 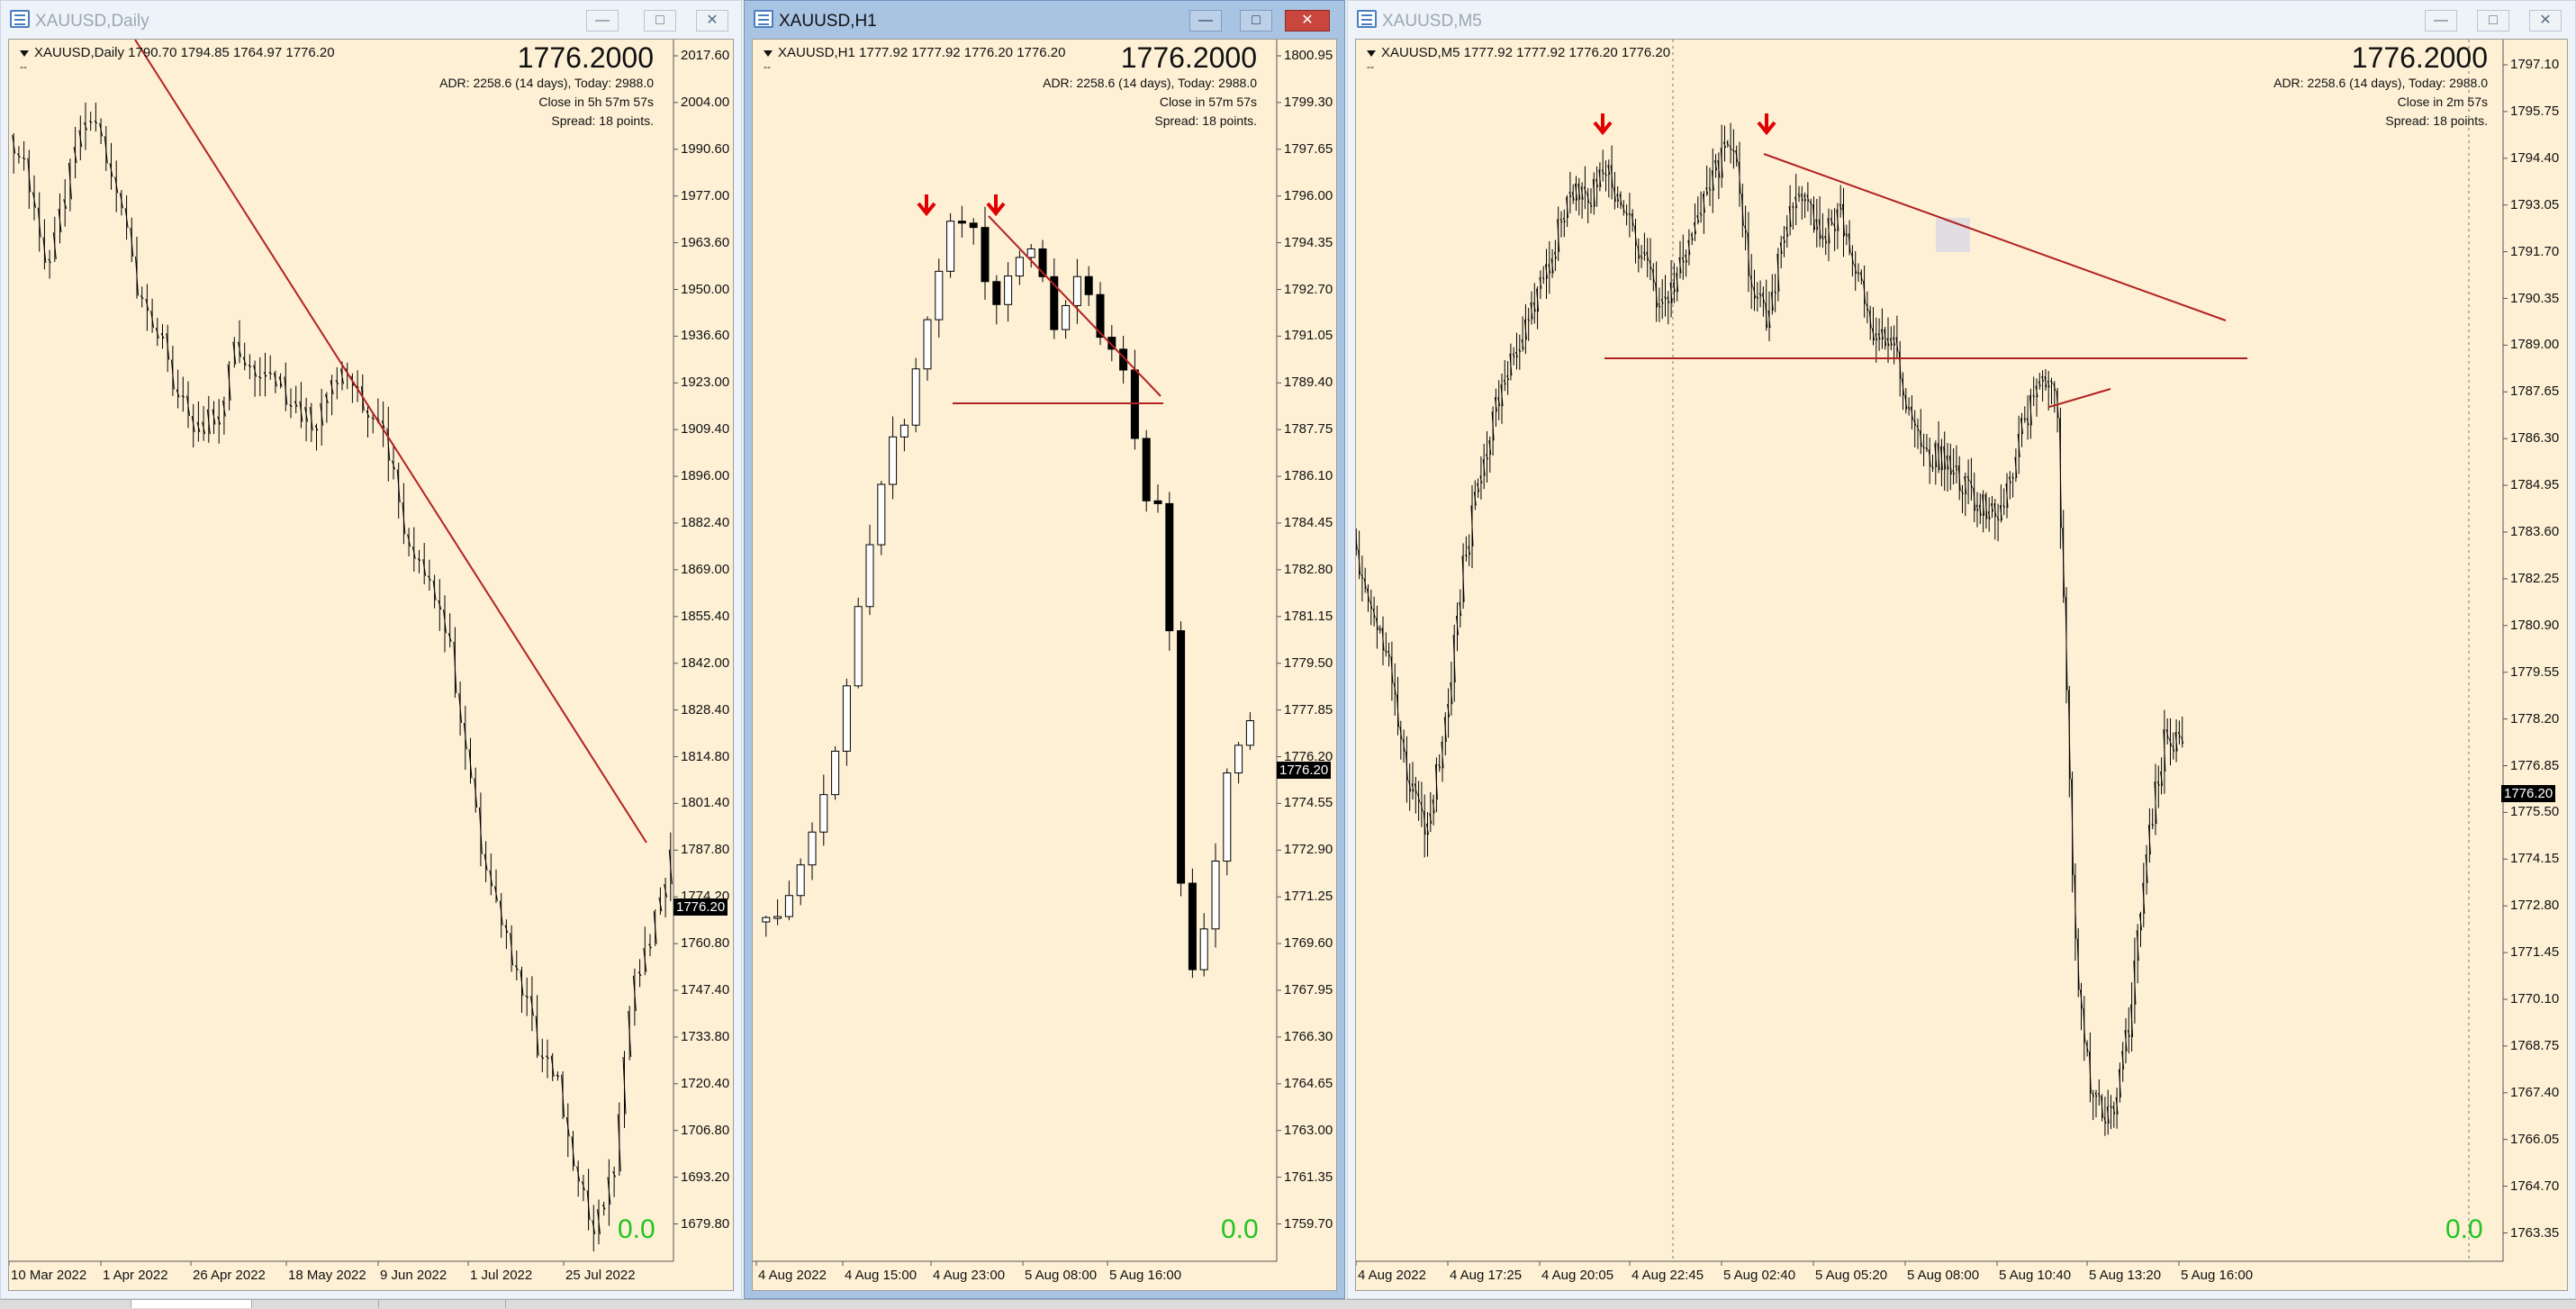 What do you see at coordinates (705, 756) in the screenshot?
I see `price-tick-label: 1814.80` at bounding box center [705, 756].